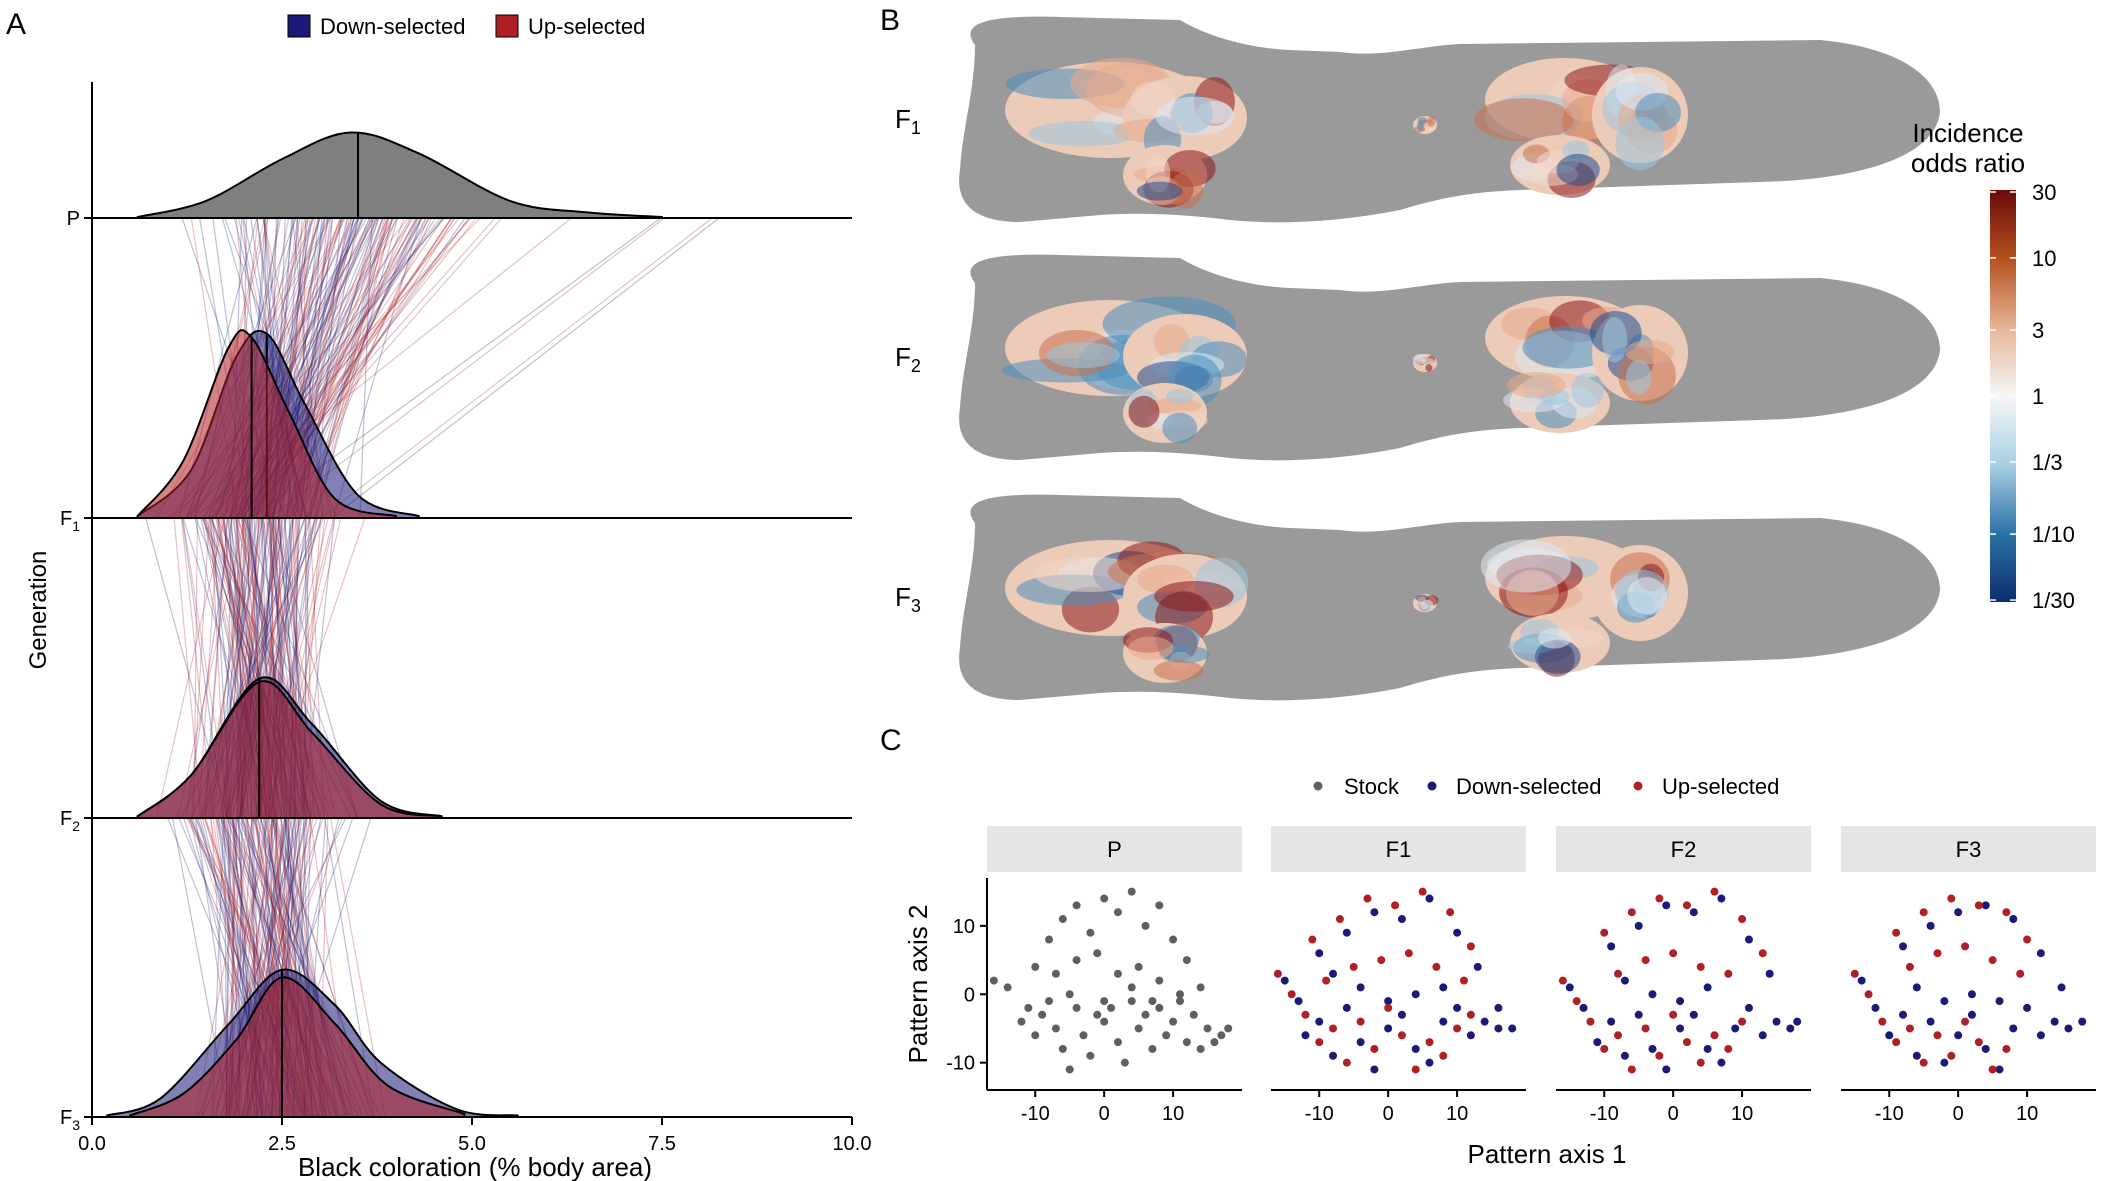  Describe the element at coordinates (1417, 597) in the screenshot. I see `body-map: F3` at that location.